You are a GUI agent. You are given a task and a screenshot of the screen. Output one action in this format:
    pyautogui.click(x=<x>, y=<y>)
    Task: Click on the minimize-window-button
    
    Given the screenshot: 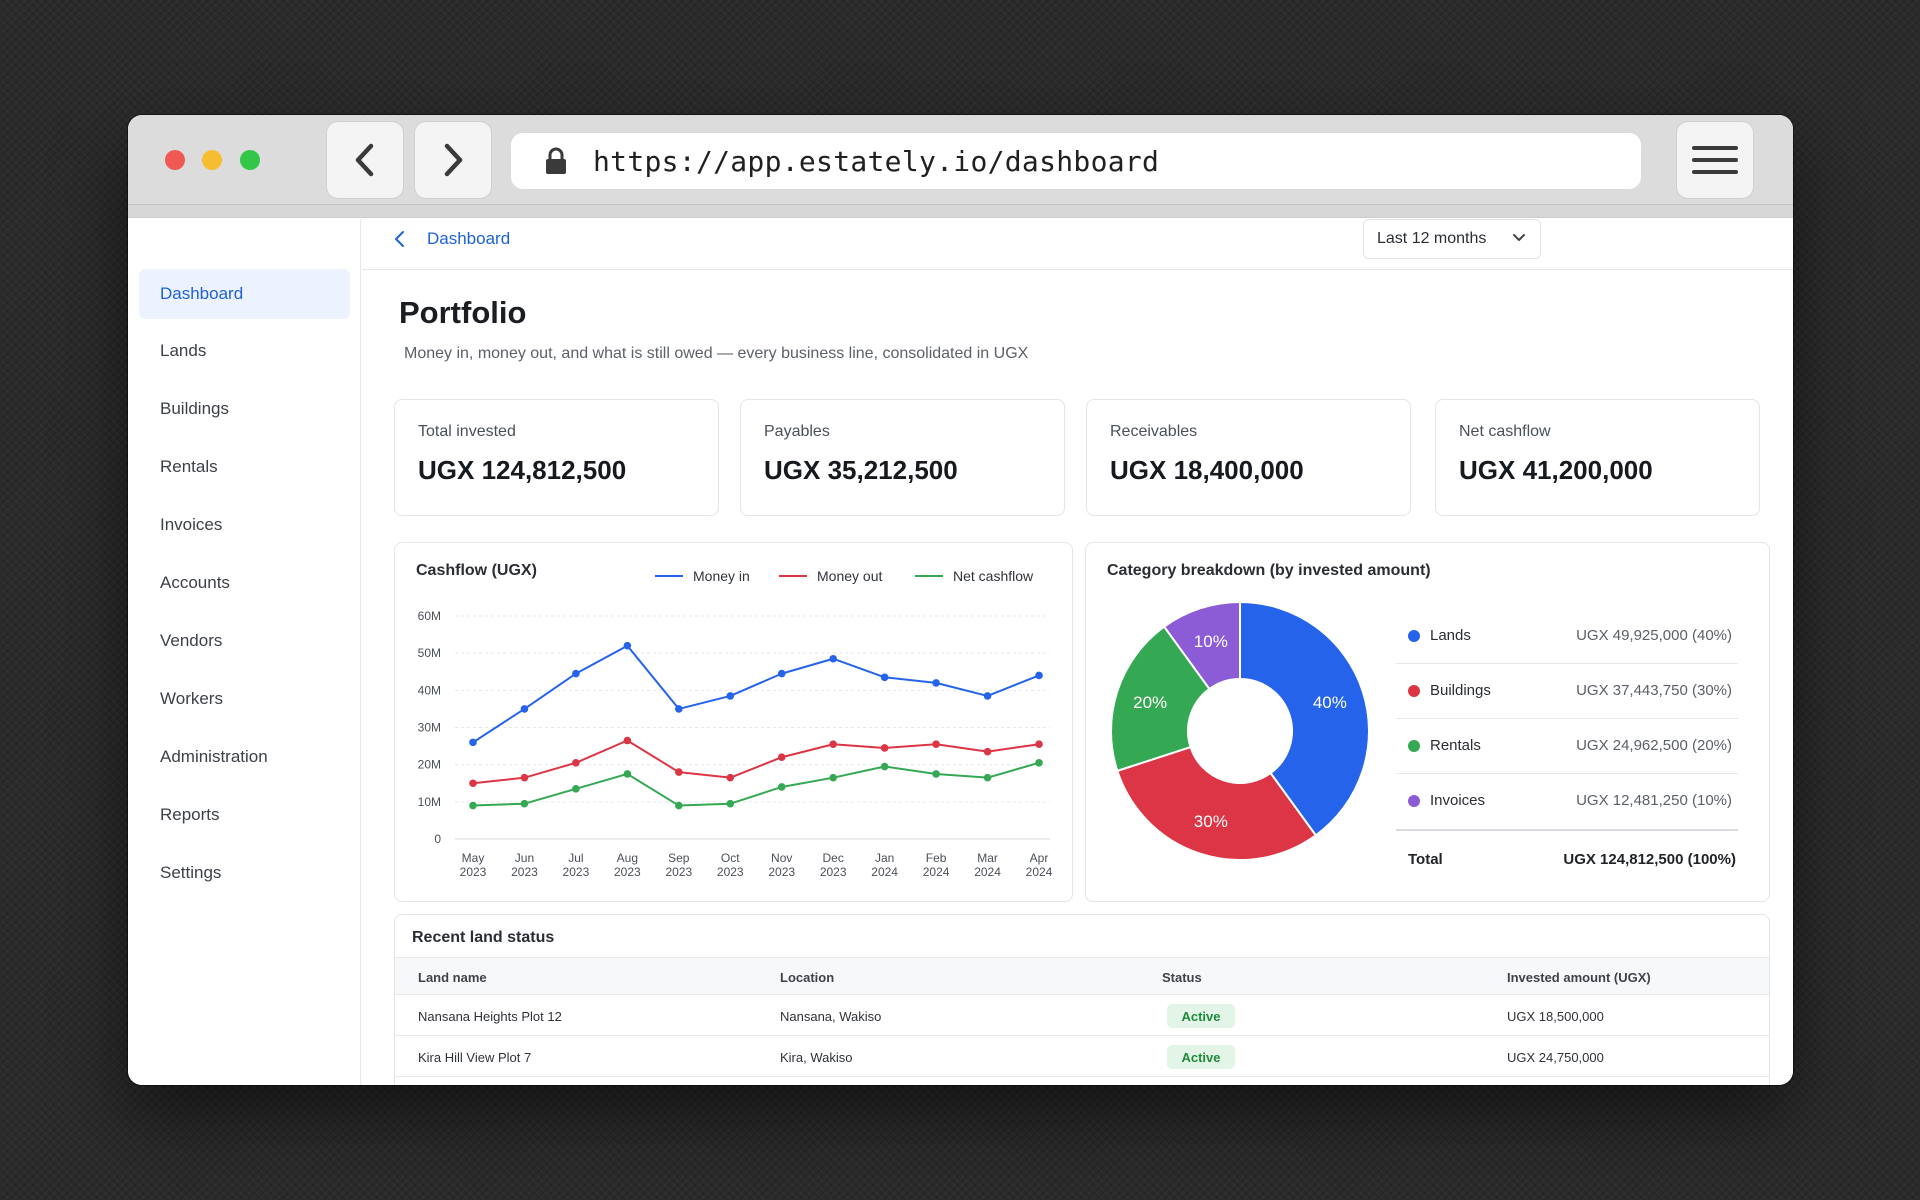 What is the action you would take?
    pyautogui.click(x=212, y=160)
    